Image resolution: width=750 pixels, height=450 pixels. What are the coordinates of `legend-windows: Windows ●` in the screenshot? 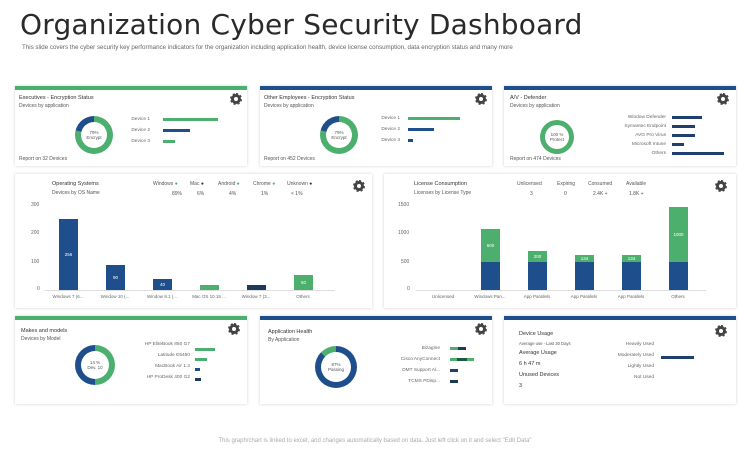 It's located at (165, 184).